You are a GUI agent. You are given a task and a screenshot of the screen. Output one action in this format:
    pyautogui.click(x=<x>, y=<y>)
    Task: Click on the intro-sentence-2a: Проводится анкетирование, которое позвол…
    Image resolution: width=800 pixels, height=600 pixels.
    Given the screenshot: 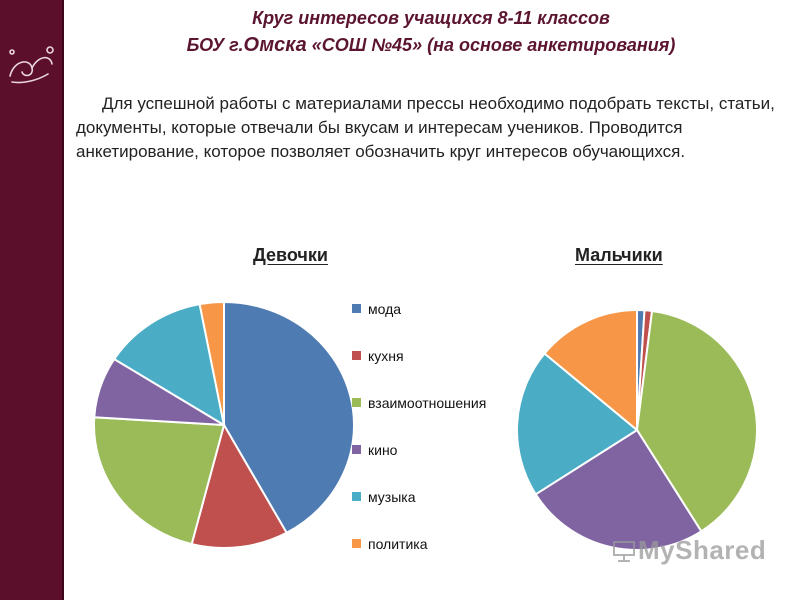 What is the action you would take?
    pyautogui.click(x=379, y=139)
    